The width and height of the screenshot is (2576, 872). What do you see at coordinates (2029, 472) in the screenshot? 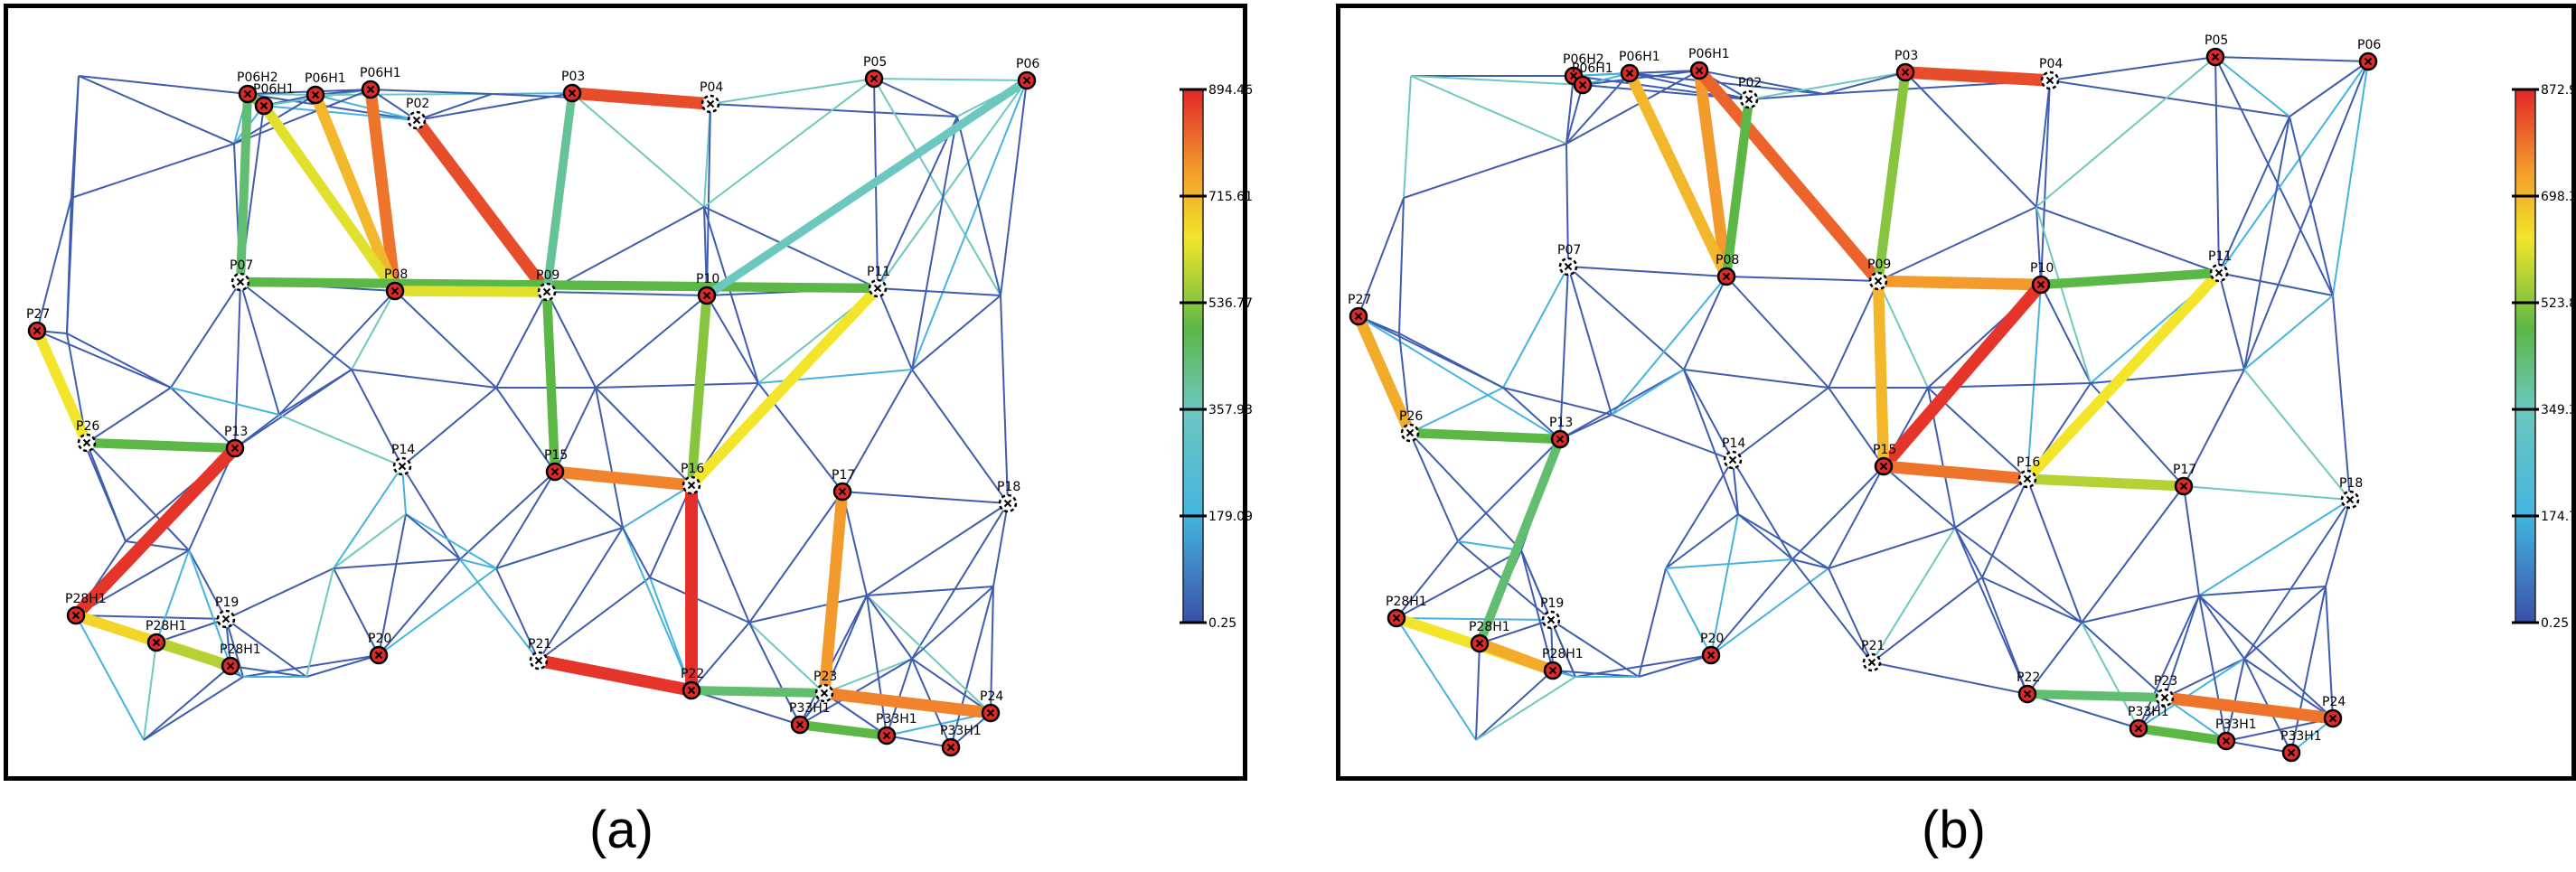
I see `station-node: P16` at bounding box center [2029, 472].